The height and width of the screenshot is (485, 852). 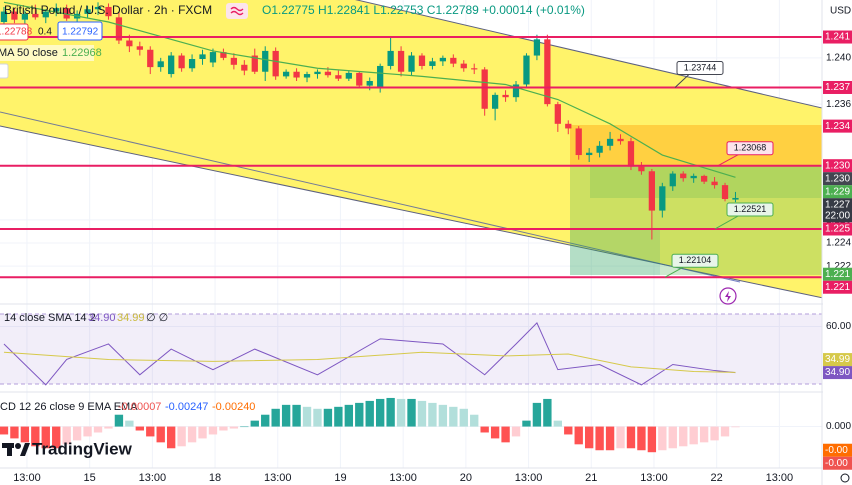 What do you see at coordinates (237, 11) in the screenshot?
I see `alert-glyph` at bounding box center [237, 11].